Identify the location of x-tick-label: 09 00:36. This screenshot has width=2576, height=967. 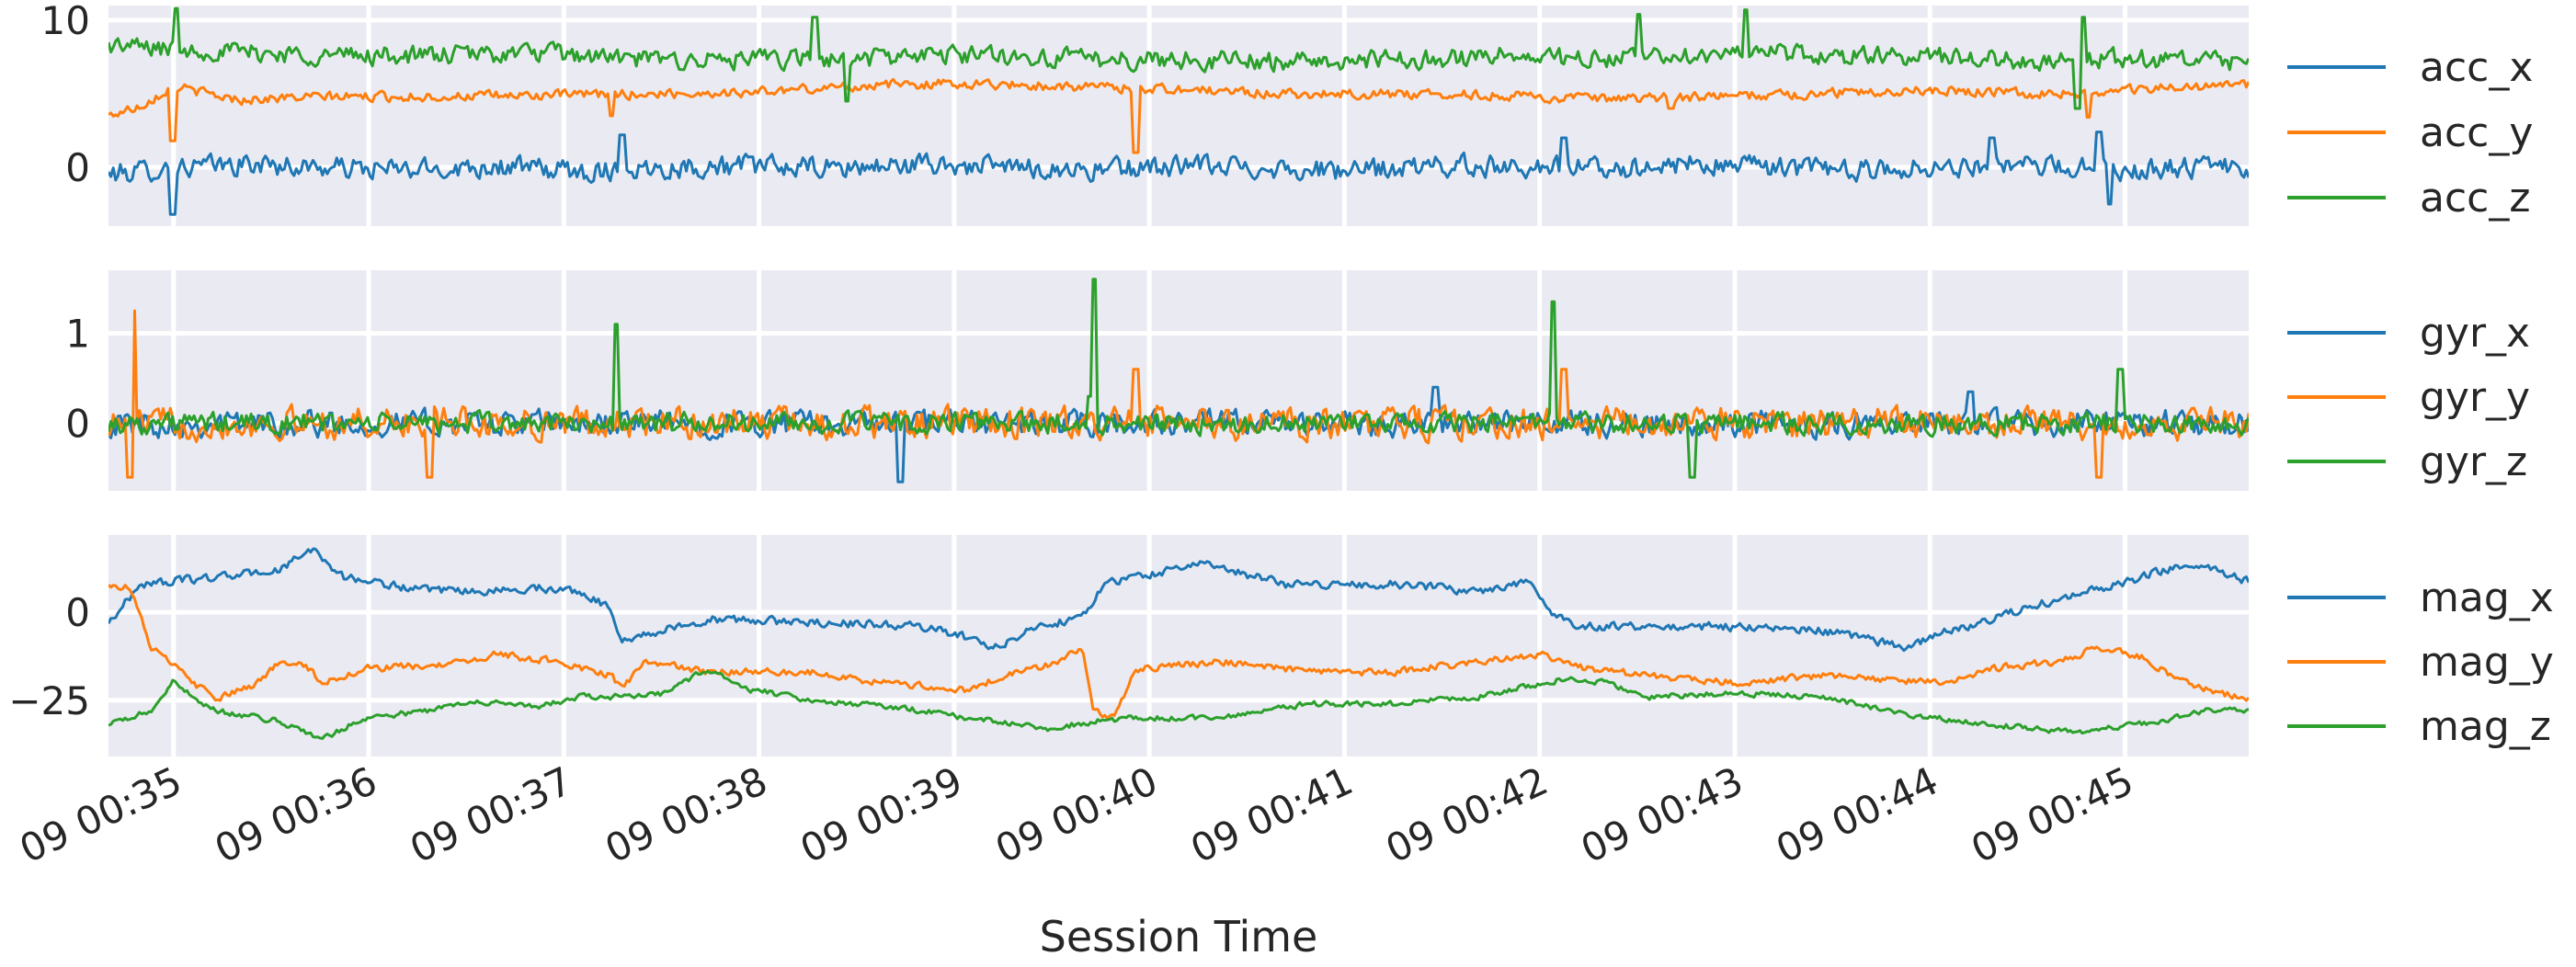
(295, 815).